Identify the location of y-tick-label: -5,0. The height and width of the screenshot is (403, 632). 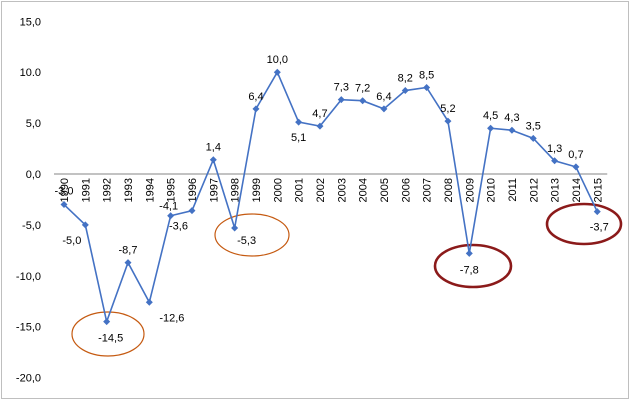
(31, 226).